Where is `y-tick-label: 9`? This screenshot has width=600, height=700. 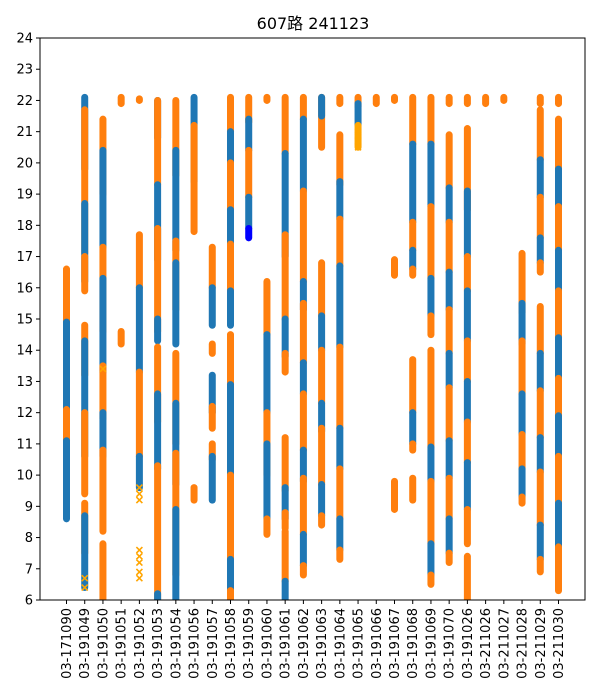 y-tick-label: 9 is located at coordinates (29, 507).